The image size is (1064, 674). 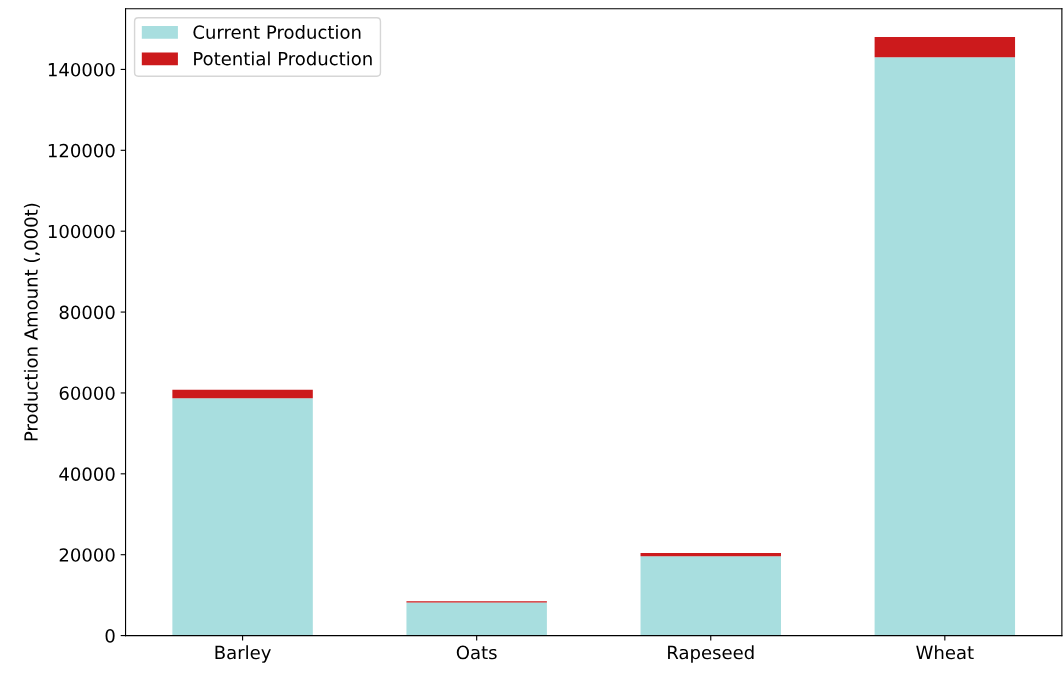 What do you see at coordinates (110, 636) in the screenshot?
I see `y-tick-label: 0` at bounding box center [110, 636].